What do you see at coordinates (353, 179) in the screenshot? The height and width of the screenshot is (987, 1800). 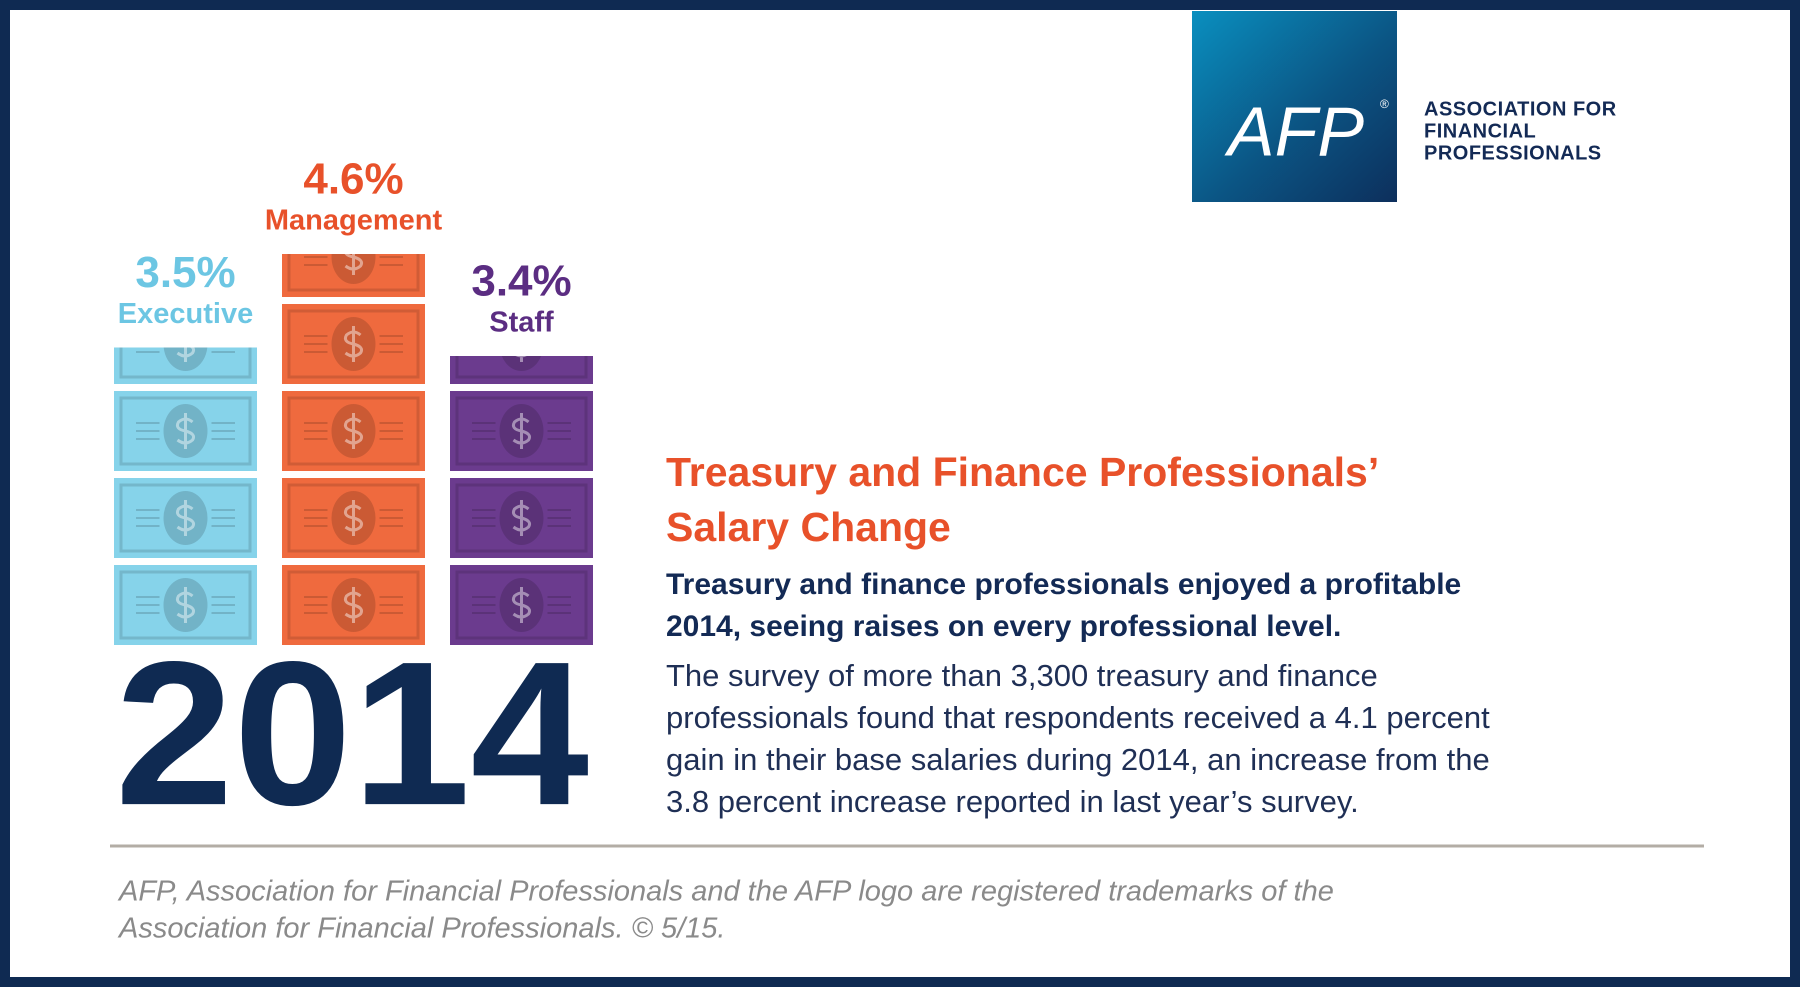 I see `value-label: 4.6%` at bounding box center [353, 179].